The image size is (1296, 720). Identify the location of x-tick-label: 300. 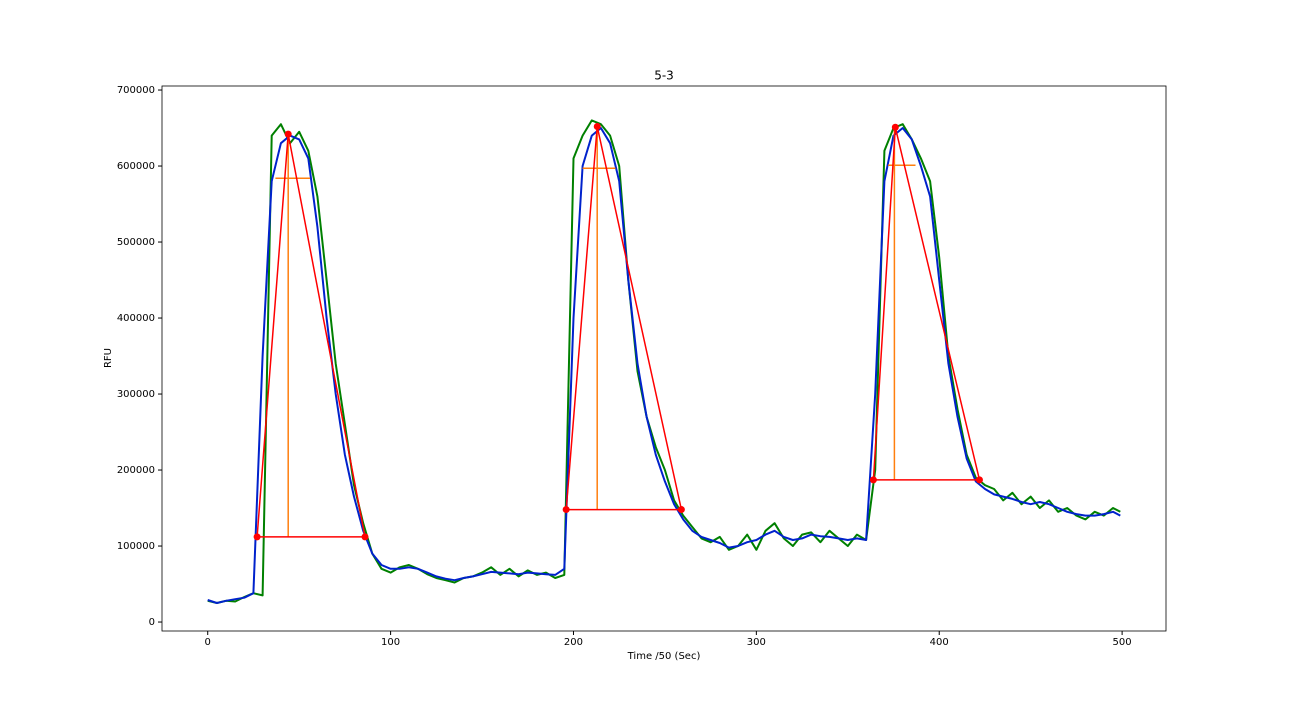
(756, 642).